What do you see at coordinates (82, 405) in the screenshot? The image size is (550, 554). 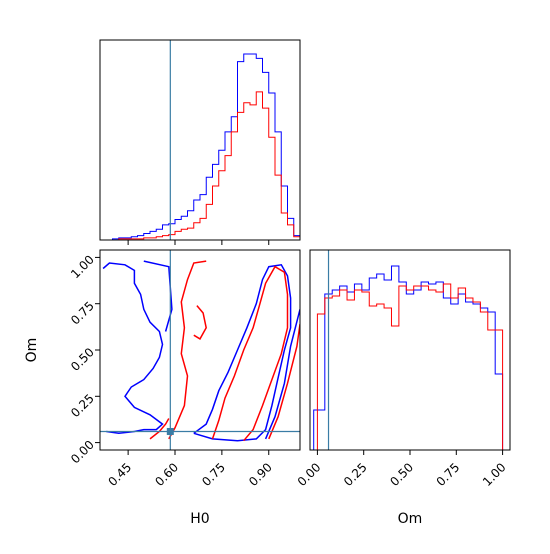 I see `om-y-tick-label: 0.25` at bounding box center [82, 405].